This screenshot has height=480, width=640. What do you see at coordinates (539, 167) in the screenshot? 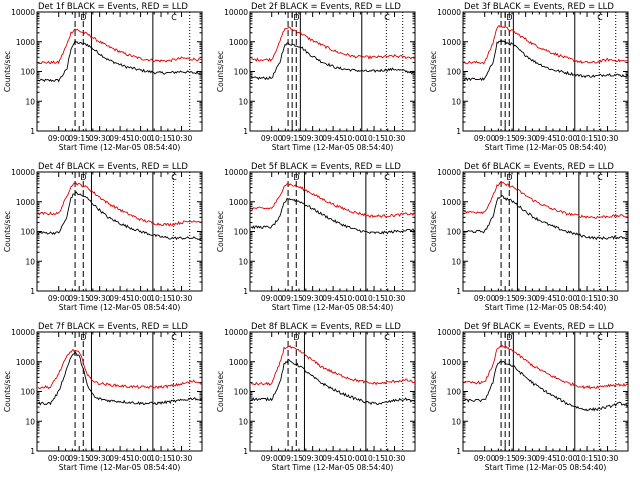
I see `panel-title: Det 6f BLACK = Events, RED = LLD` at bounding box center [539, 167].